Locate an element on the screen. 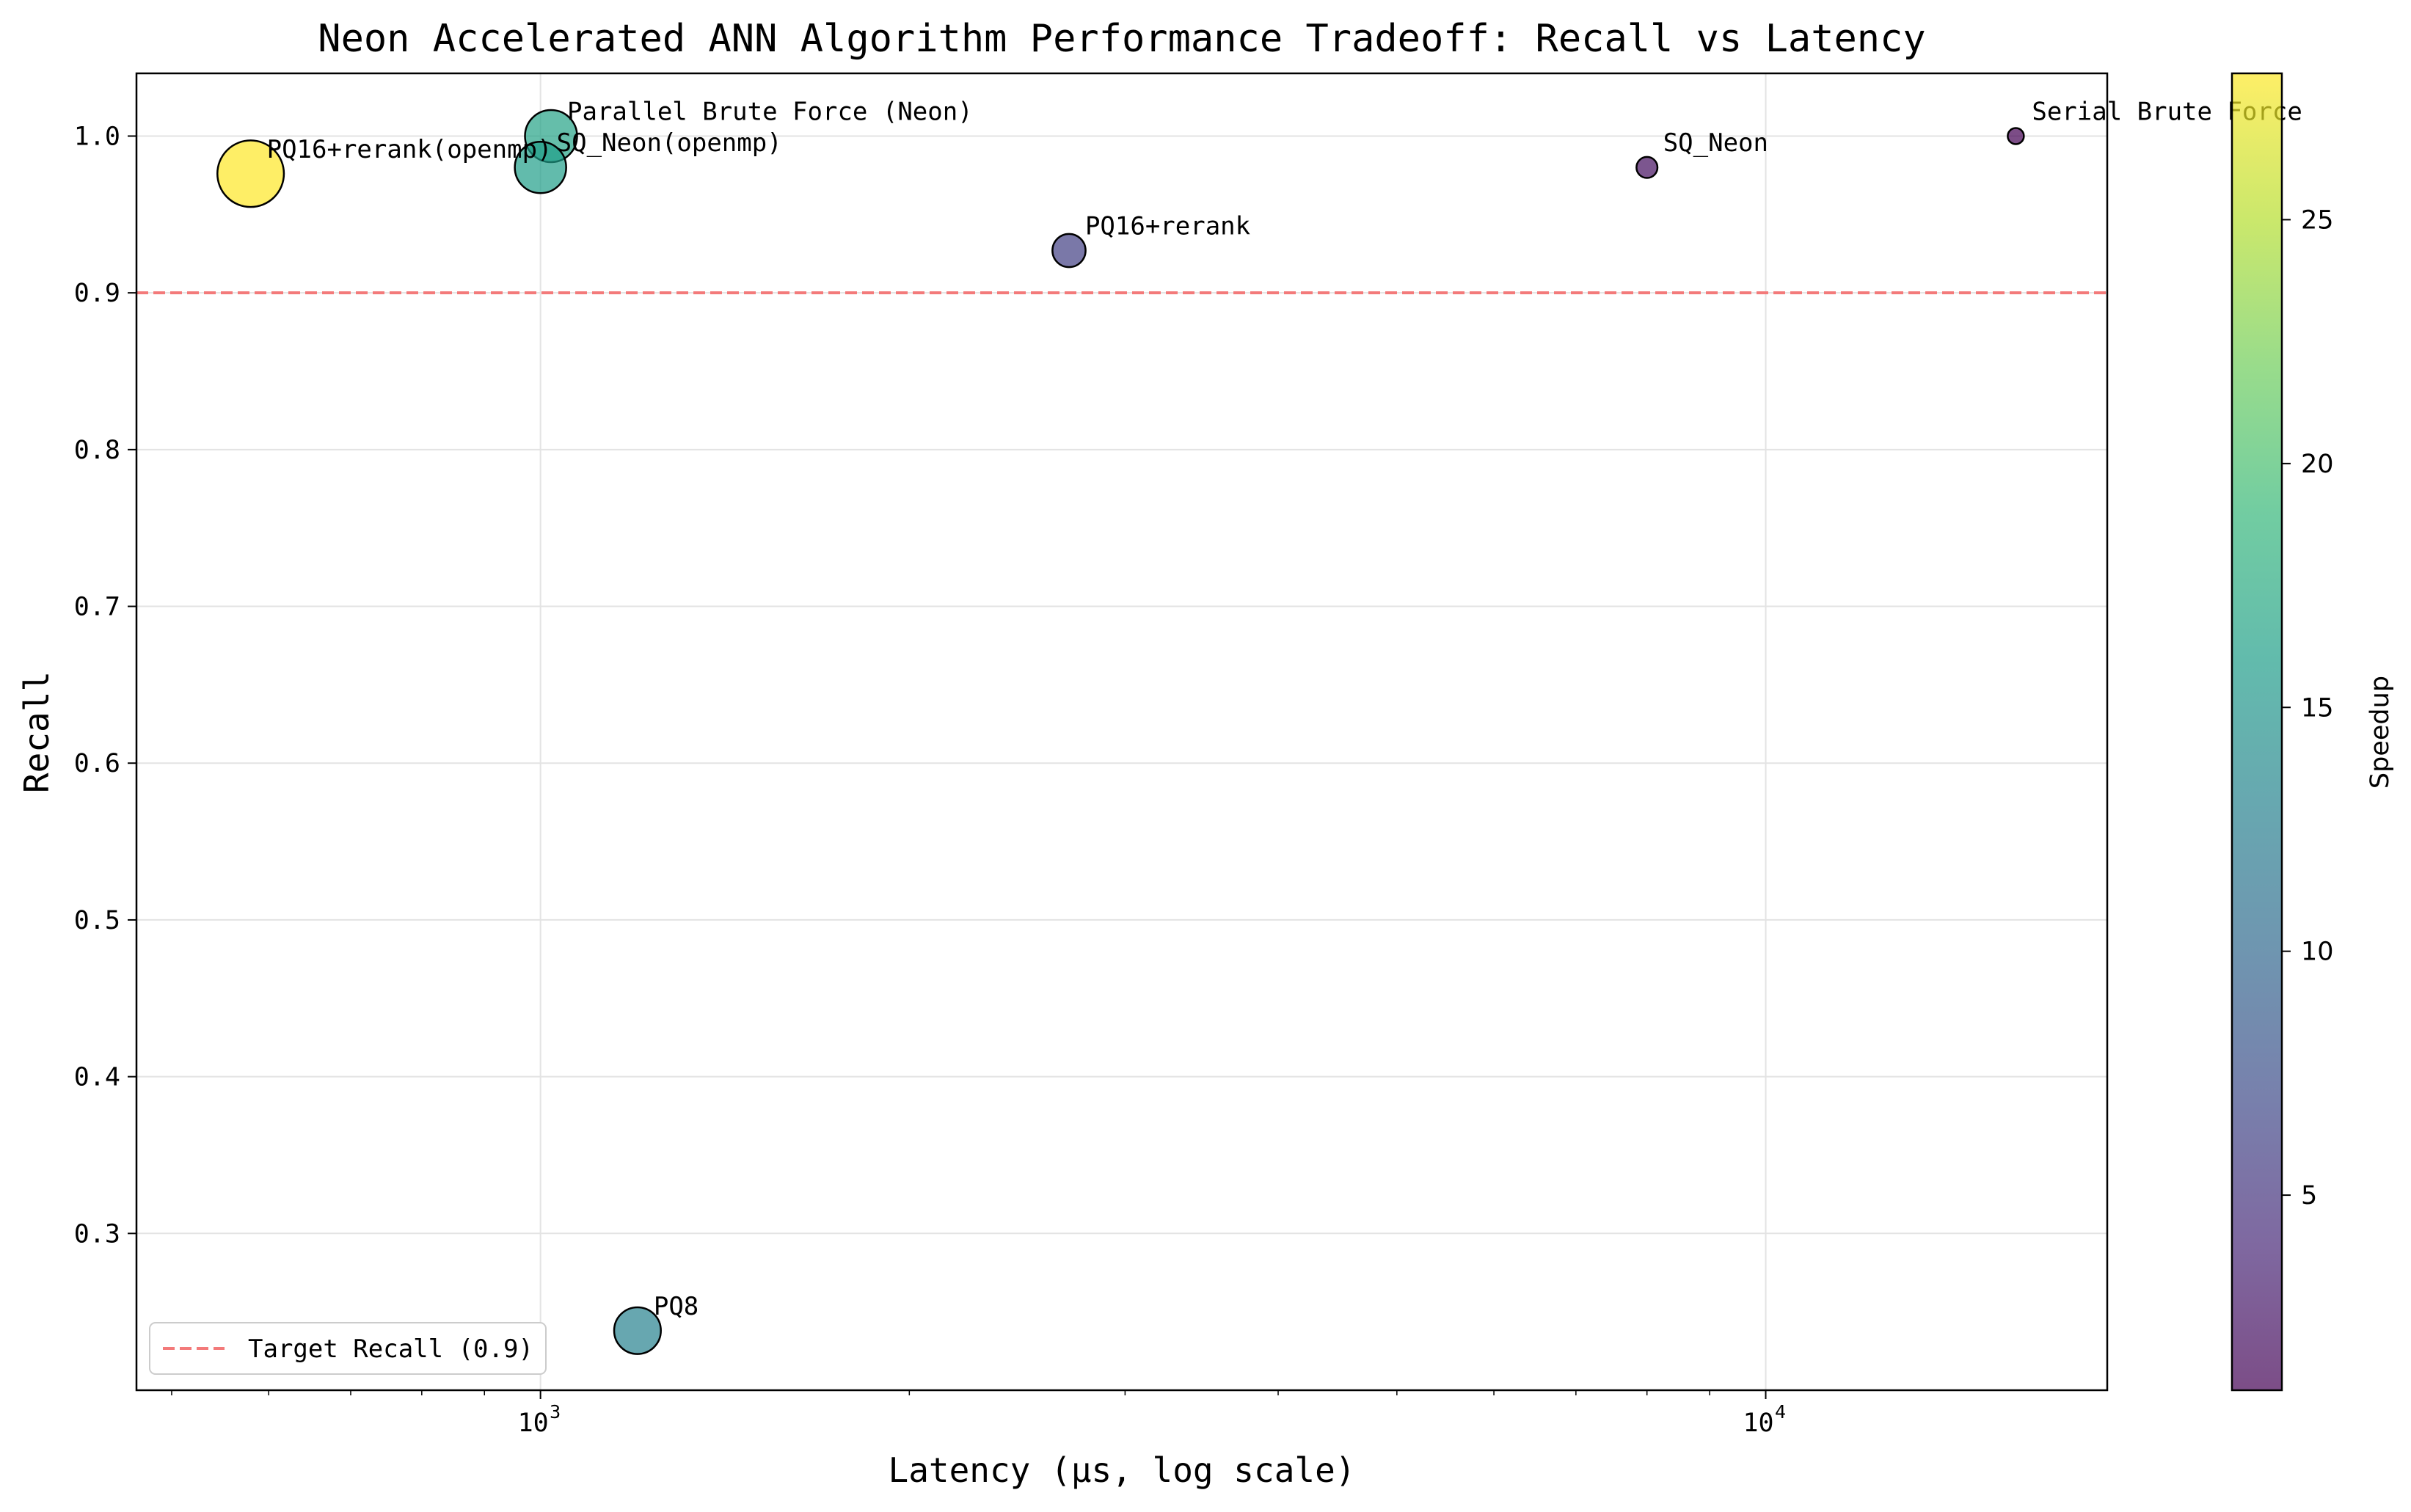 The image size is (2411, 1512). point-label: PQ8 is located at coordinates (676, 1307).